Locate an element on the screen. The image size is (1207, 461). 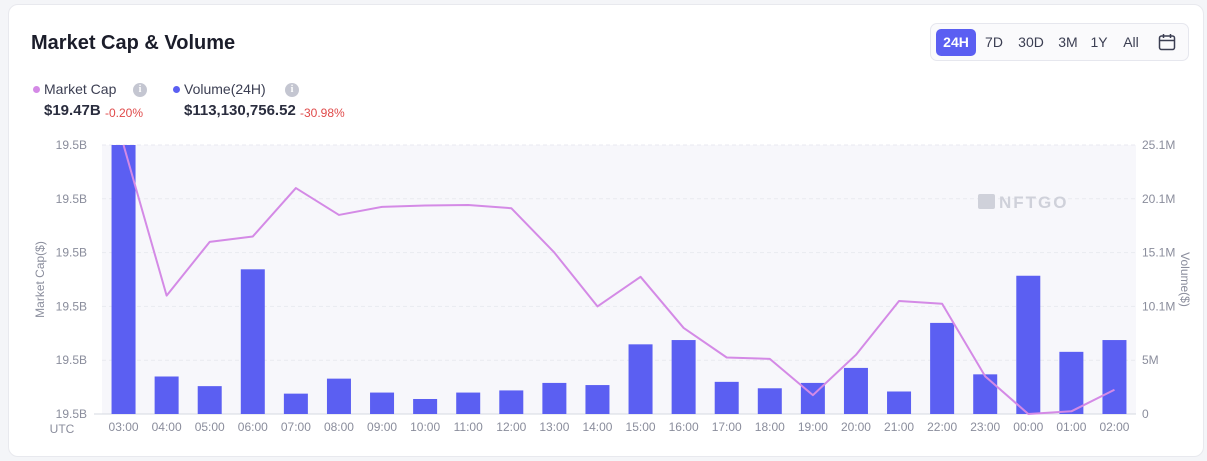
watermark: NFTGO is located at coordinates (1034, 202).